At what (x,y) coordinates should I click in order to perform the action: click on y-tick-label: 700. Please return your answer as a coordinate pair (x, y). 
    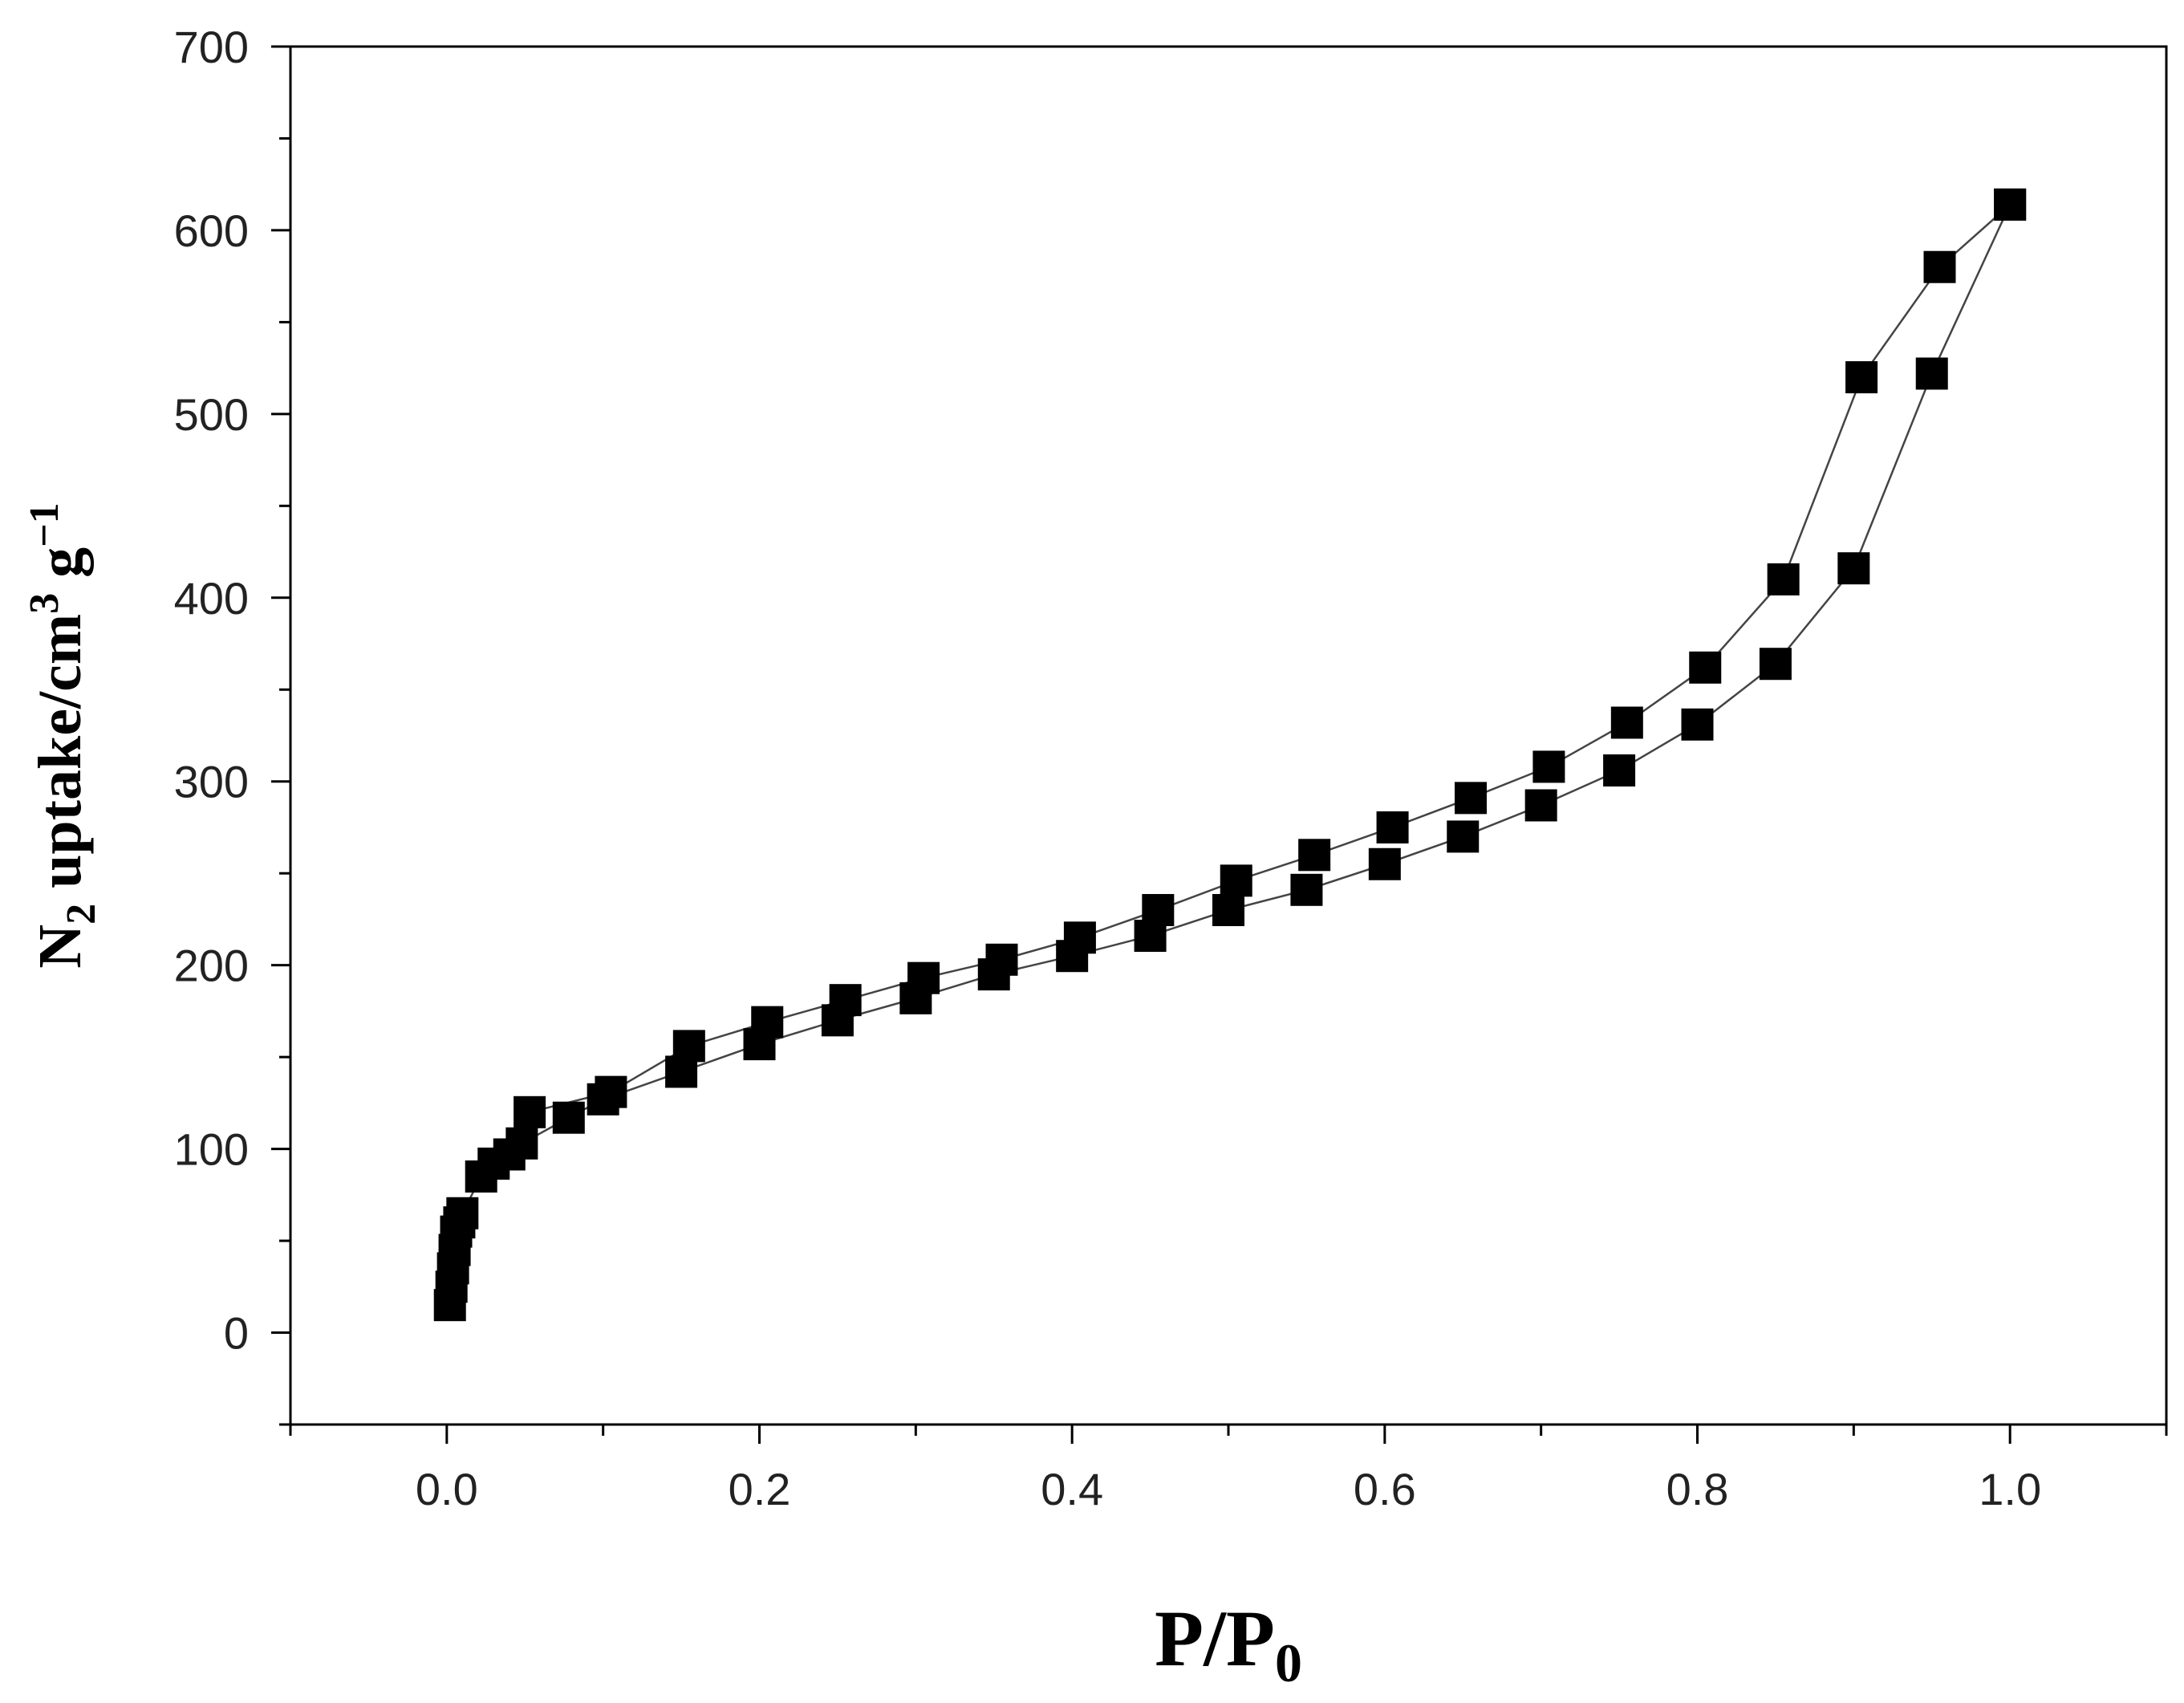
    Looking at the image, I should click on (211, 47).